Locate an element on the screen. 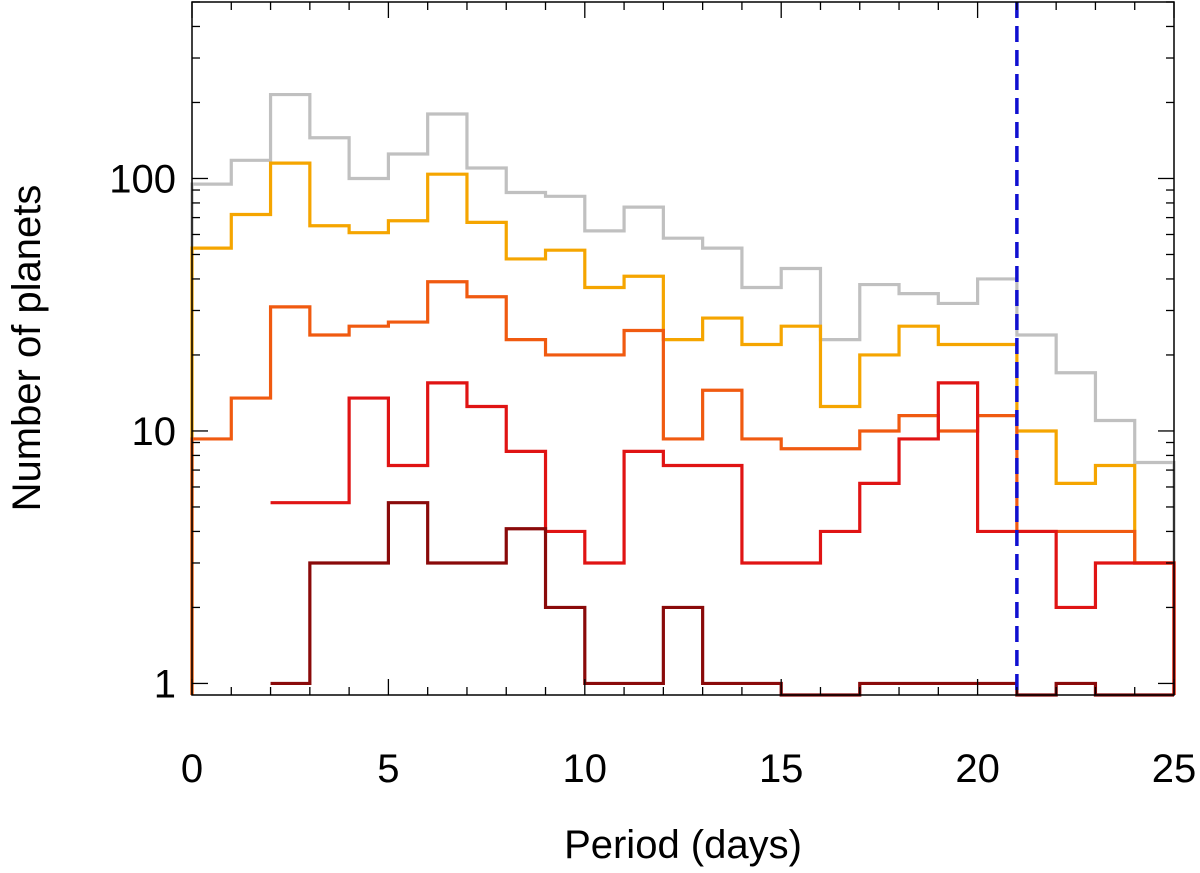 The height and width of the screenshot is (873, 1200). x-tick-label: 5 is located at coordinates (388, 769).